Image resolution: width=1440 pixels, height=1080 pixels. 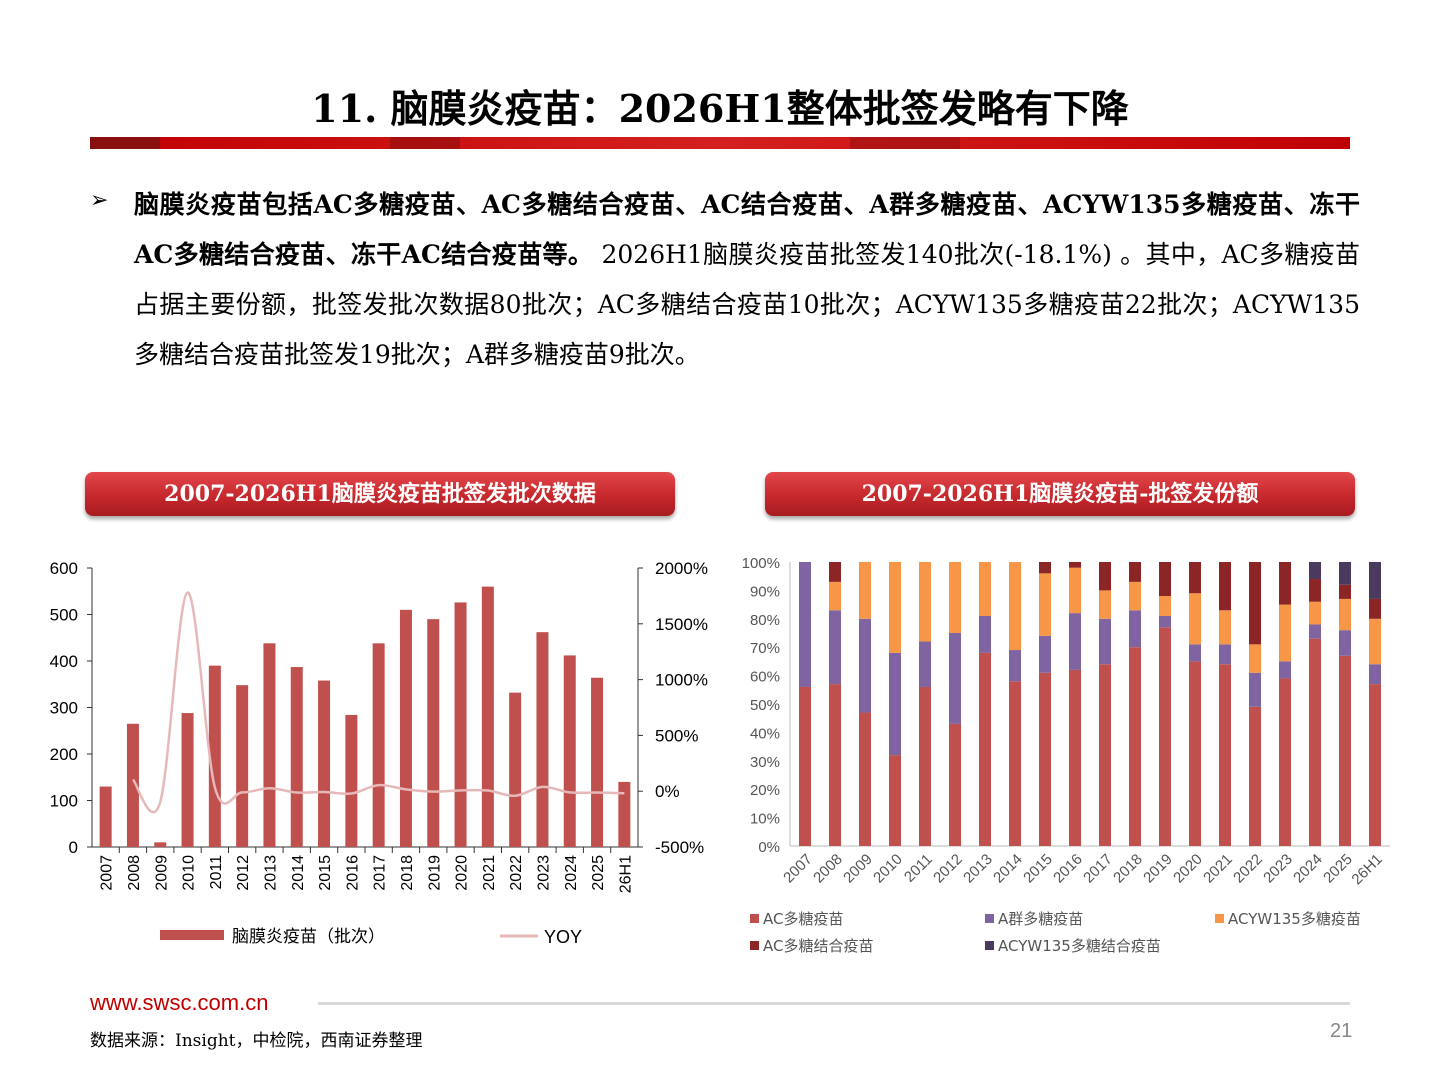 I want to click on legend-label: ACYW135多糖结合疫苗, so click(x=1079, y=946).